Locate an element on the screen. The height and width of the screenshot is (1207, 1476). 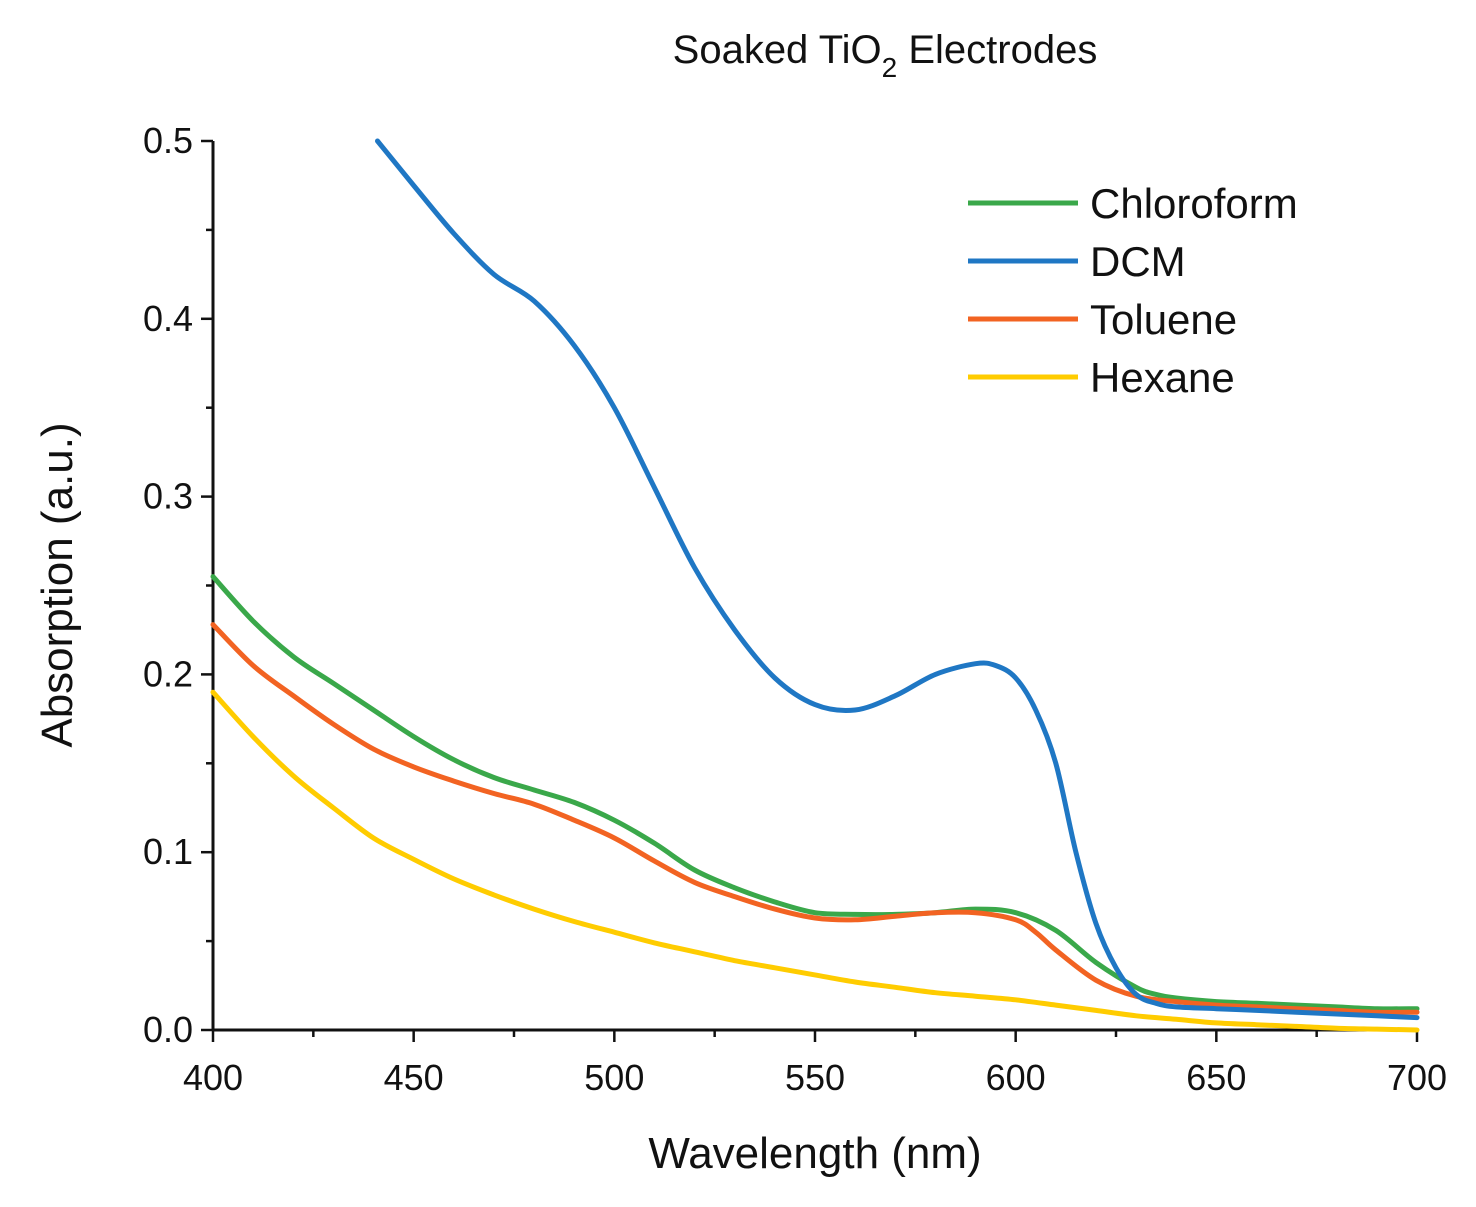
chart-title-subscript: 2 is located at coordinates (890, 67).